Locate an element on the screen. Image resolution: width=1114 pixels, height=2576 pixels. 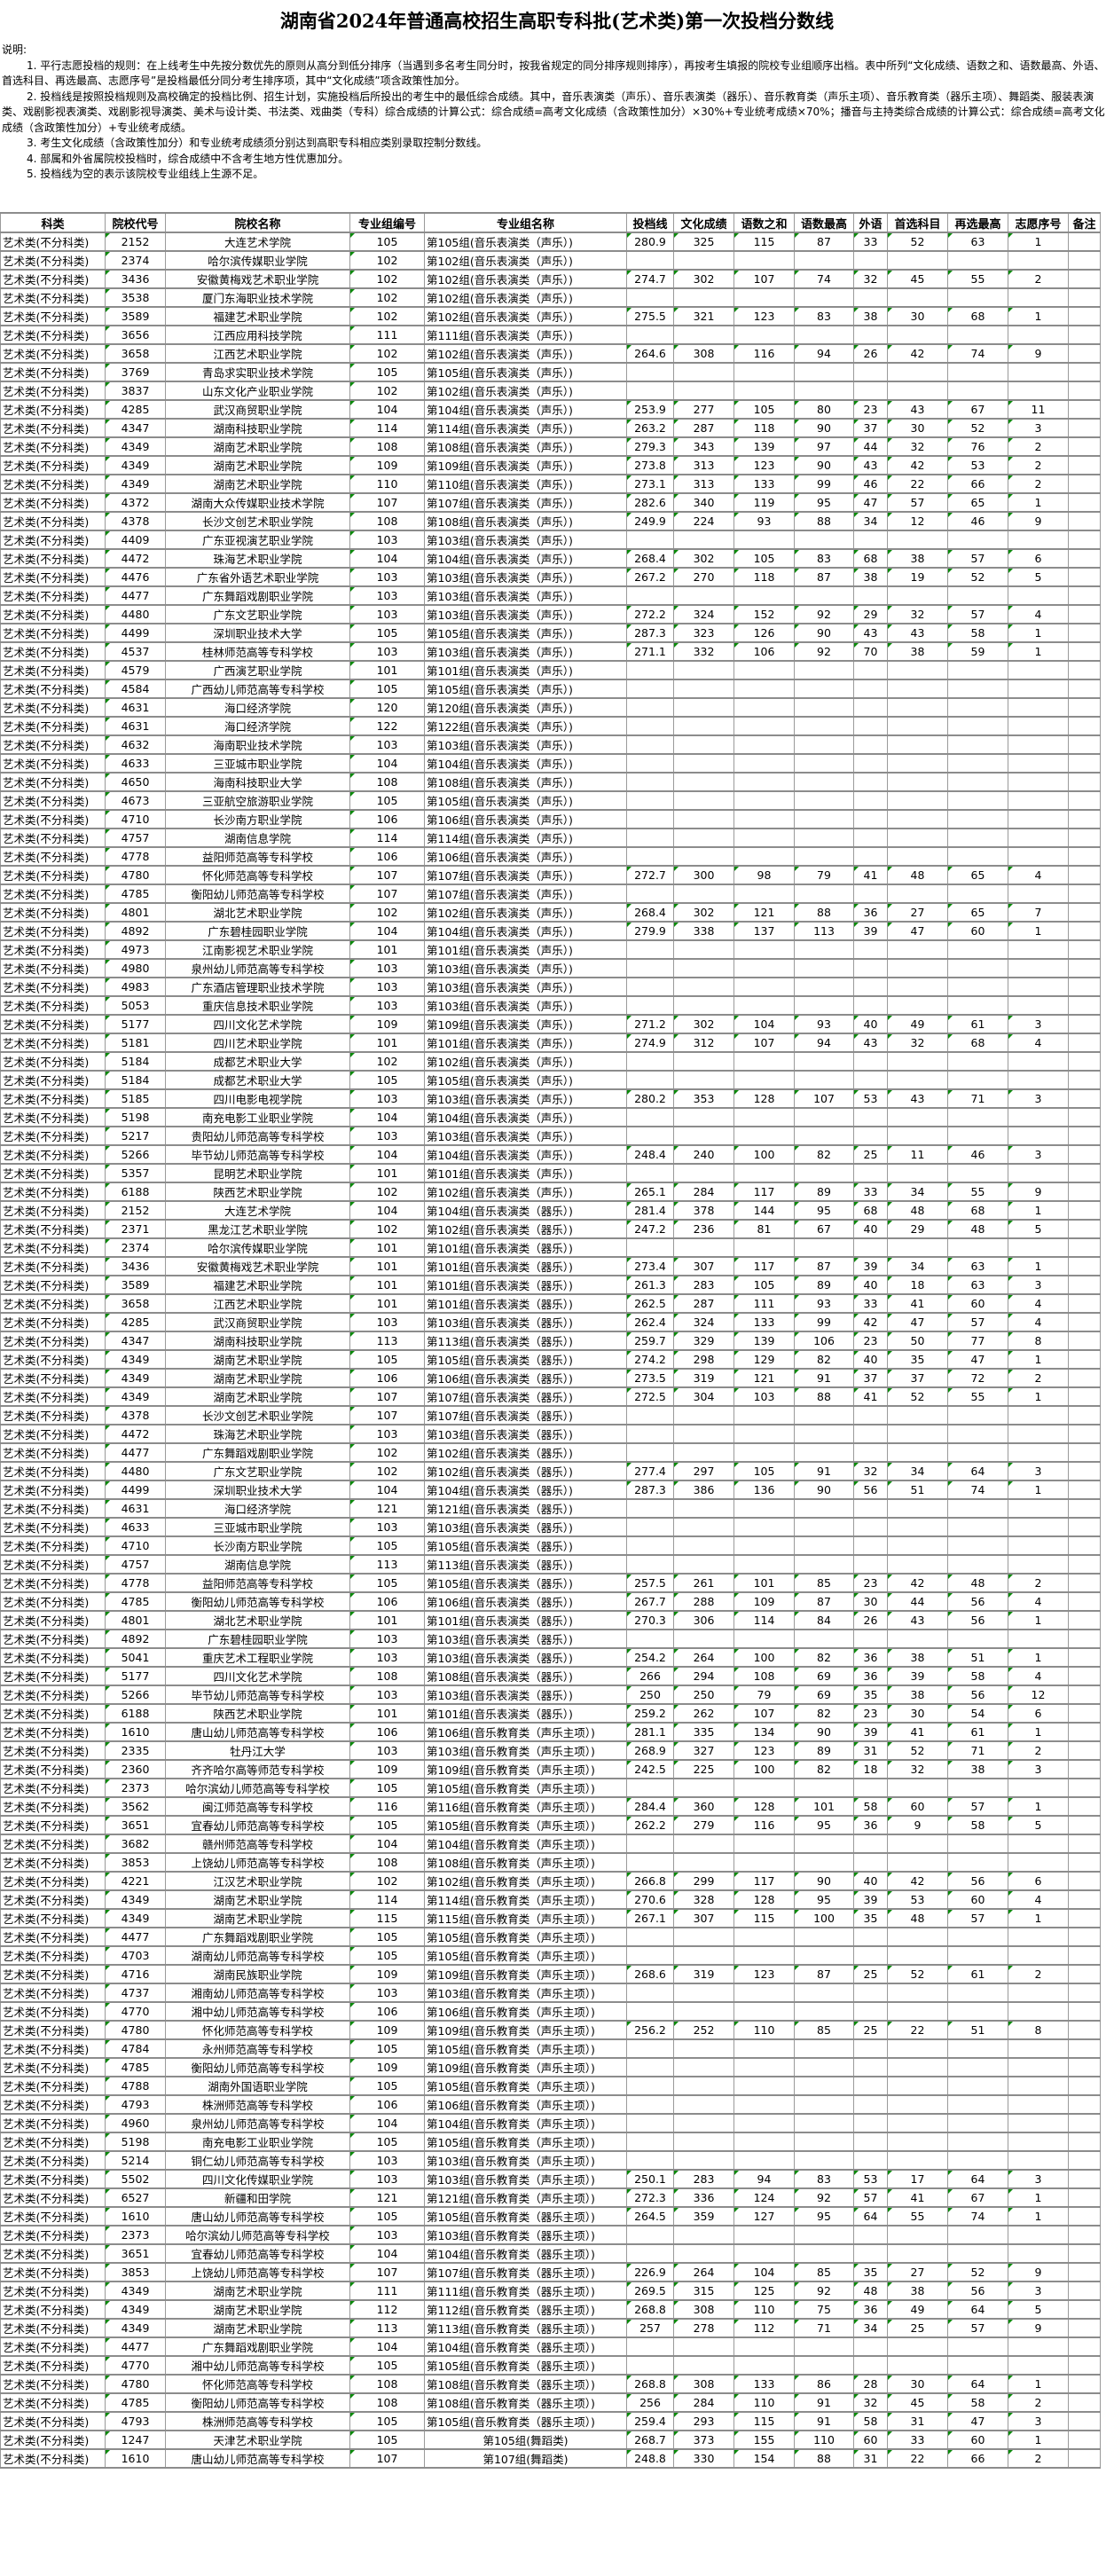
cell-foreign-language: 28 is located at coordinates (870, 2384).